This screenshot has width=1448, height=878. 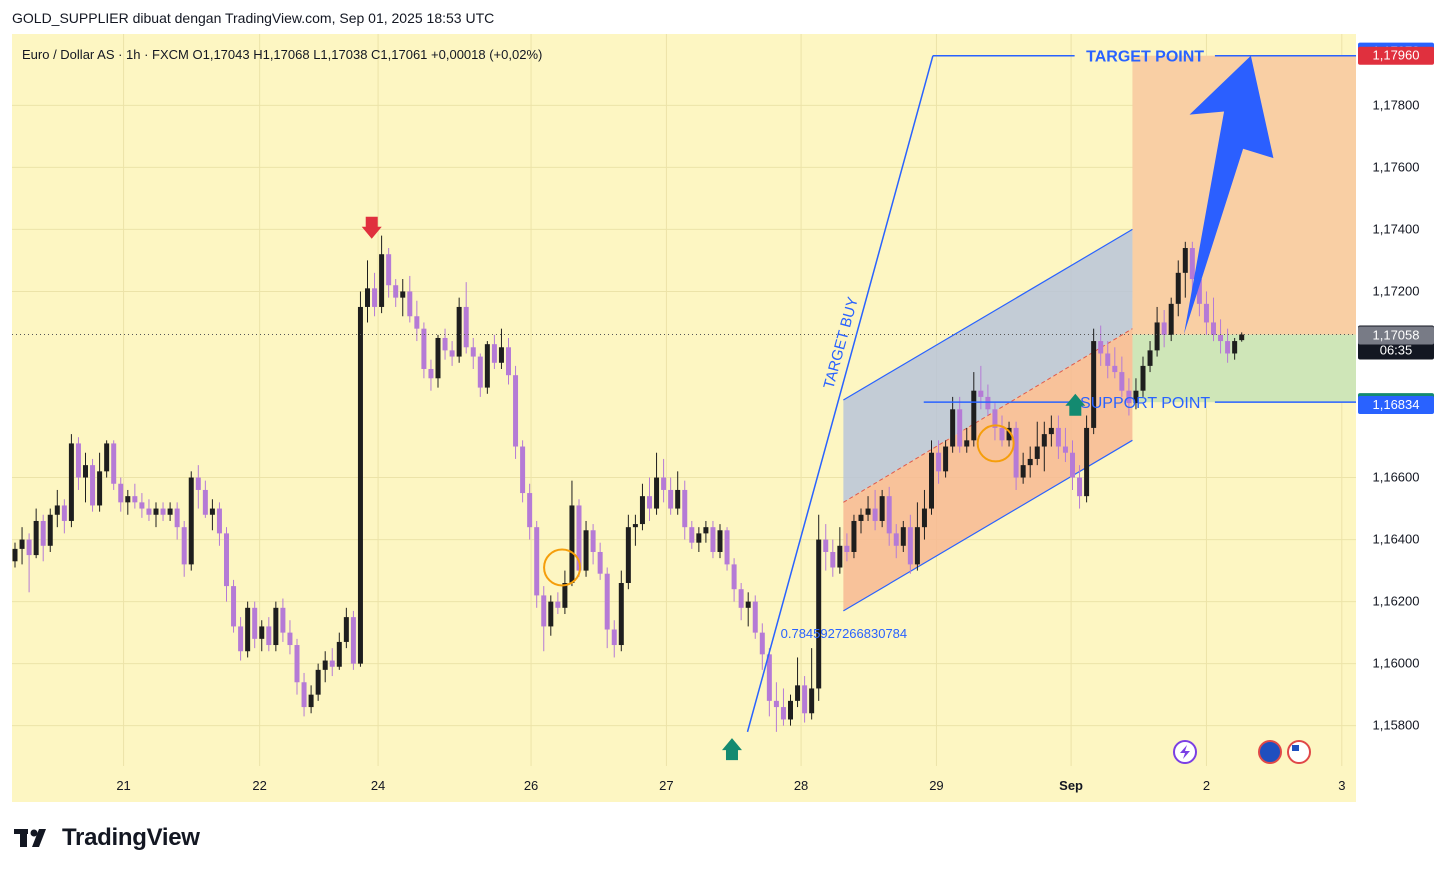 I want to click on y-tick-label: 1,16600, so click(x=1396, y=477).